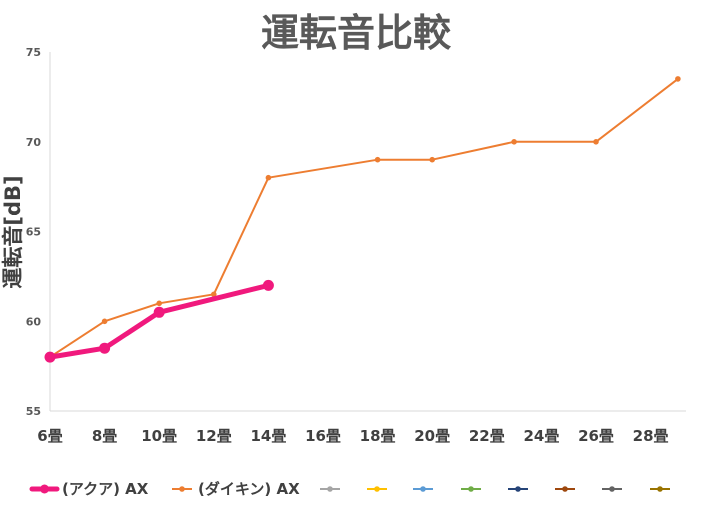  I want to click on y-tick-label: 60, so click(34, 321).